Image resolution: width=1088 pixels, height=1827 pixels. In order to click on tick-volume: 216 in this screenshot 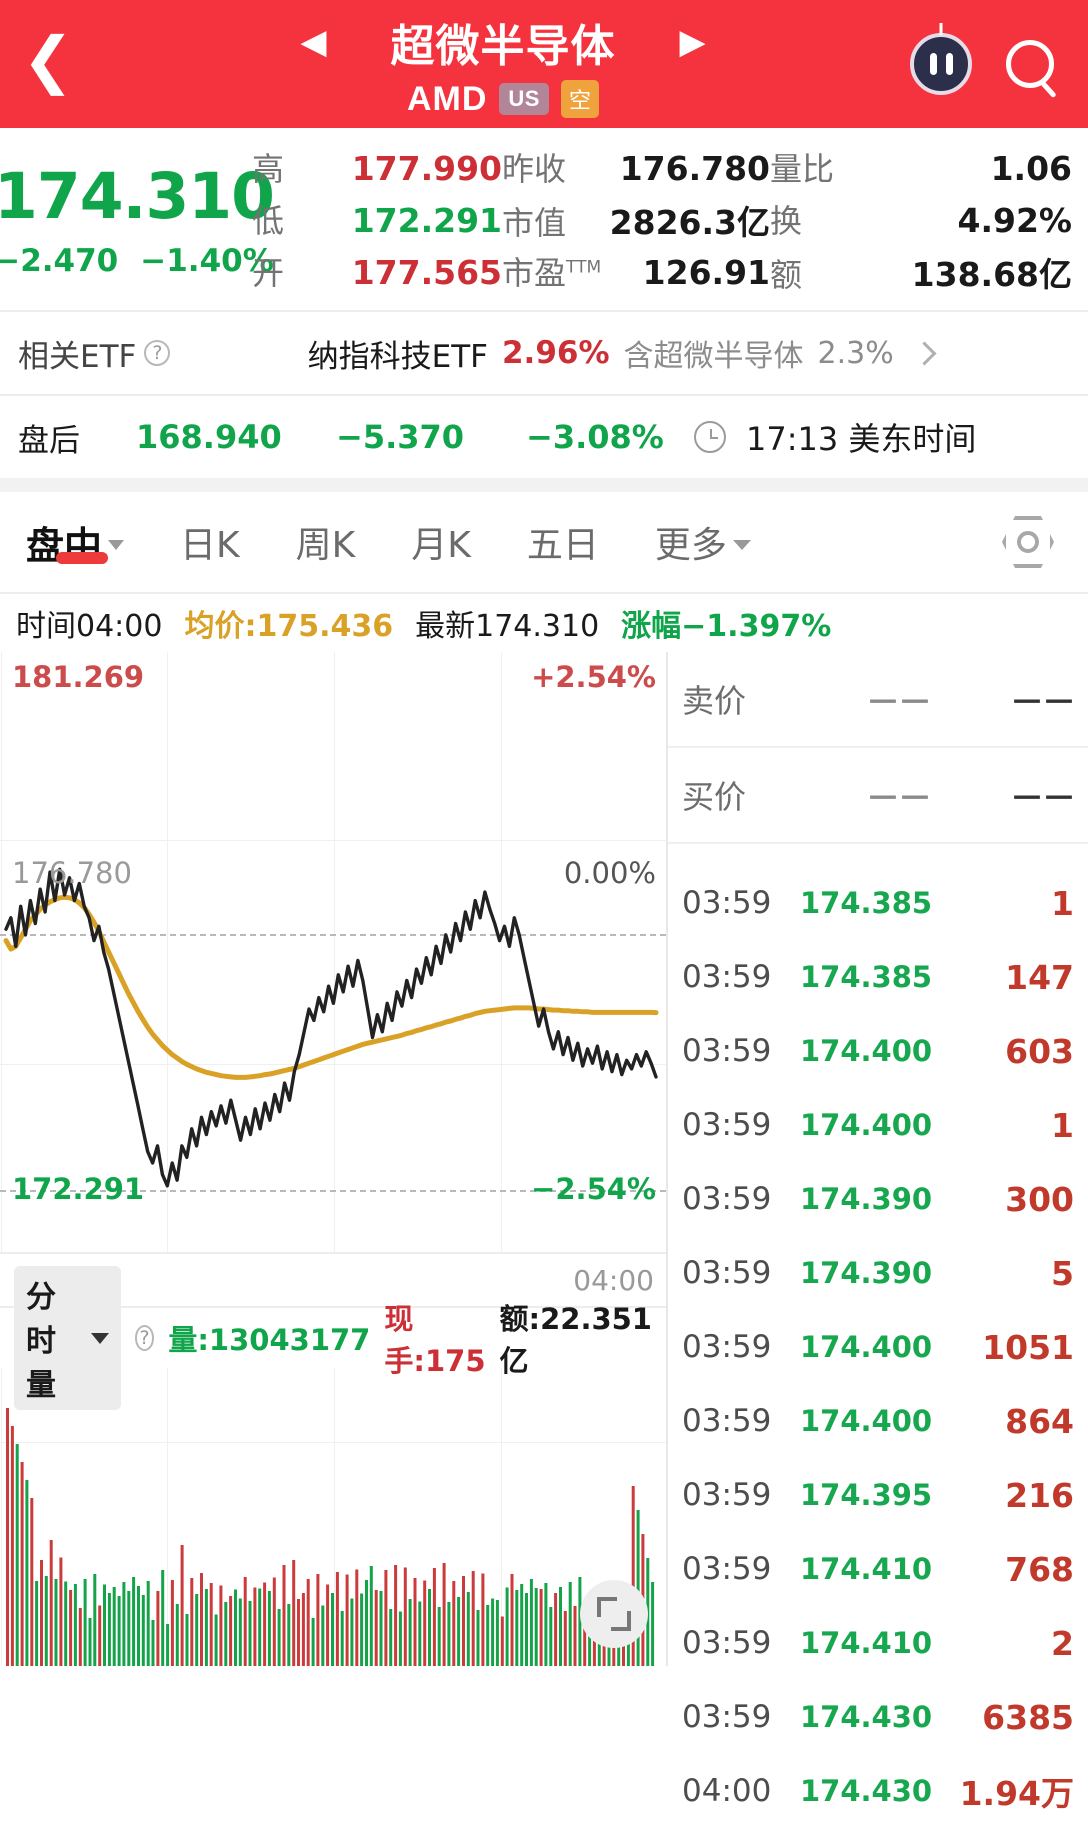, I will do `click(1039, 1495)`.